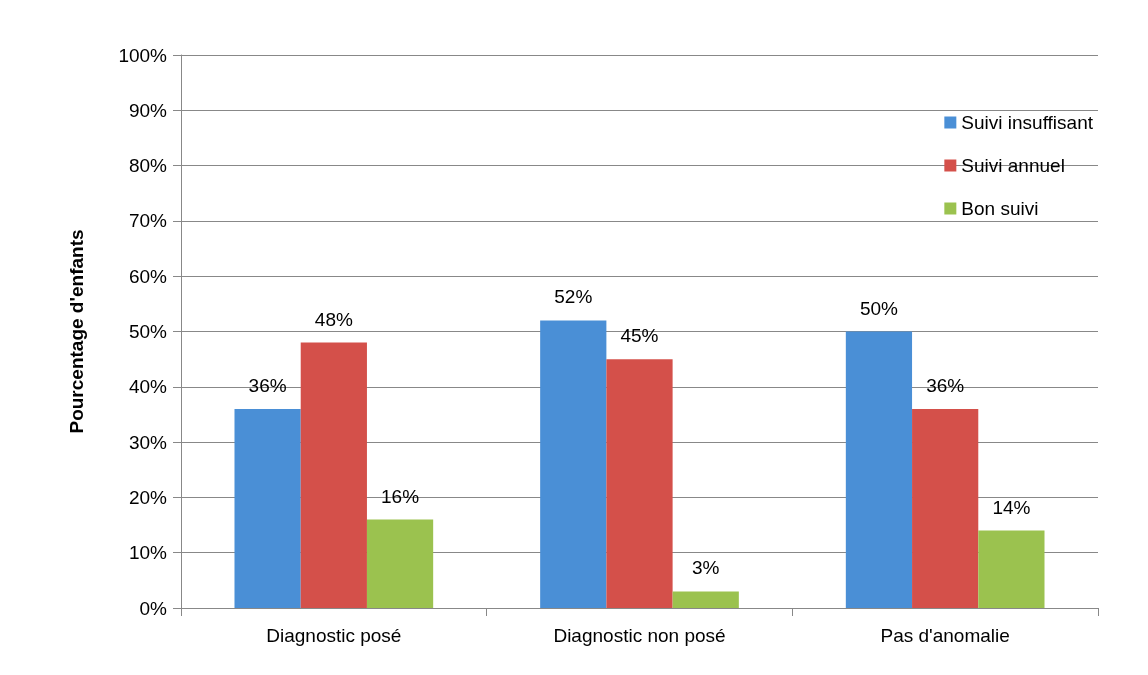 The width and height of the screenshot is (1148, 675). Describe the element at coordinates (1013, 165) in the screenshot. I see `legend-label: Suivi annuel` at that location.